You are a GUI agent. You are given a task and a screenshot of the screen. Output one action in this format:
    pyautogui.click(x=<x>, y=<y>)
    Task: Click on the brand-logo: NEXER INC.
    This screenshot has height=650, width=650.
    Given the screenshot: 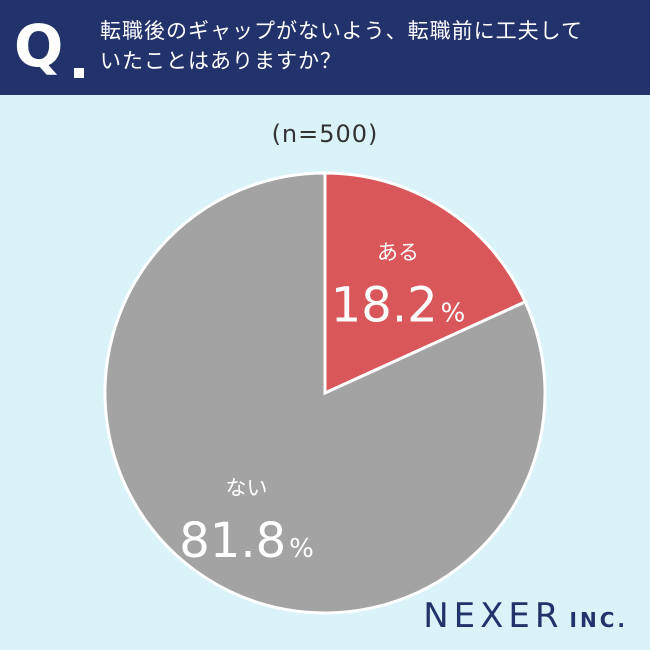 What is the action you would take?
    pyautogui.click(x=525, y=616)
    